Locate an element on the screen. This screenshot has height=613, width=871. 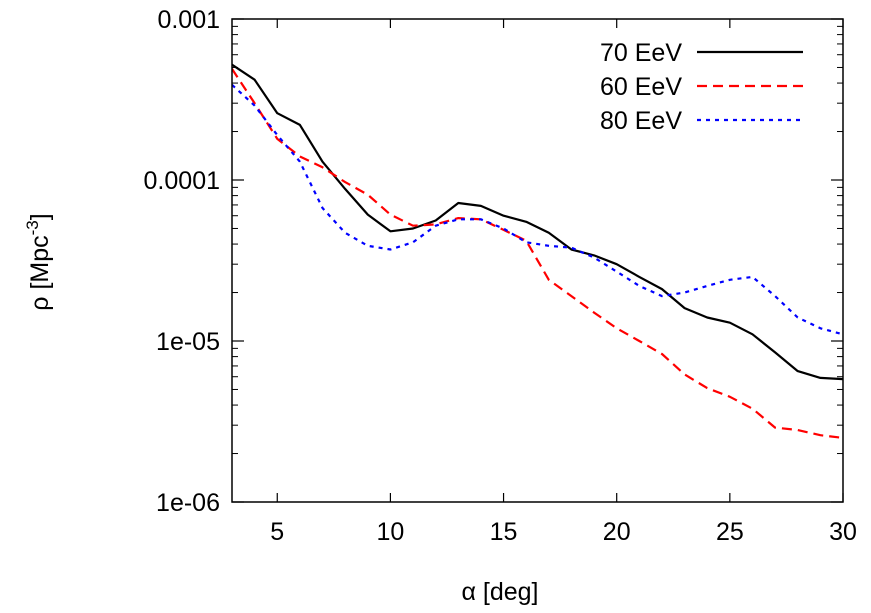
y-tick-label: 1e-06 is located at coordinates (188, 503).